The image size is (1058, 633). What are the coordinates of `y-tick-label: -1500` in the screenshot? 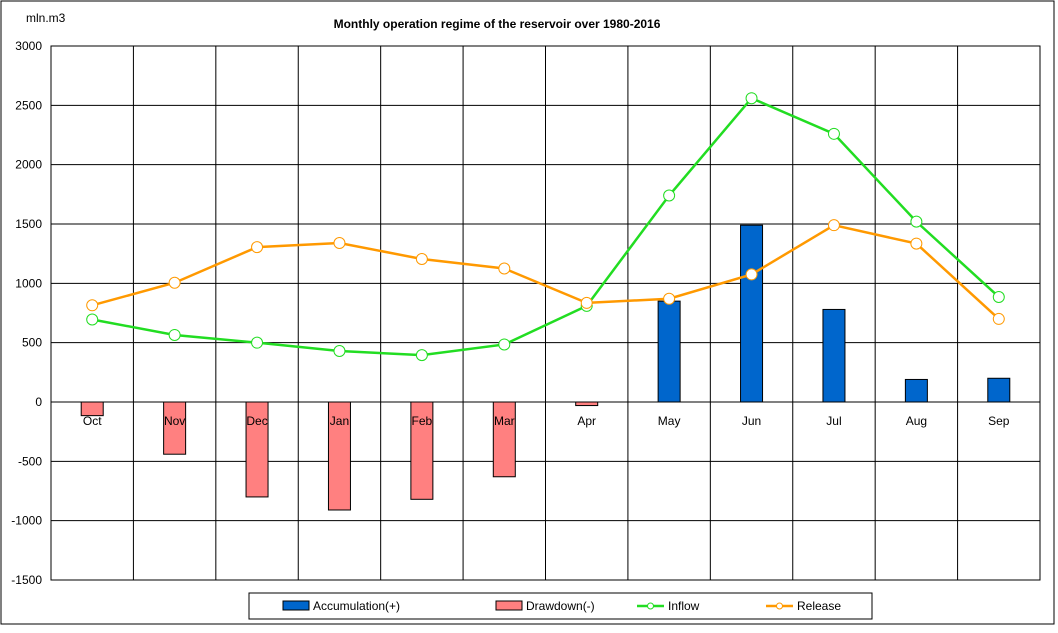 It's located at (26, 580).